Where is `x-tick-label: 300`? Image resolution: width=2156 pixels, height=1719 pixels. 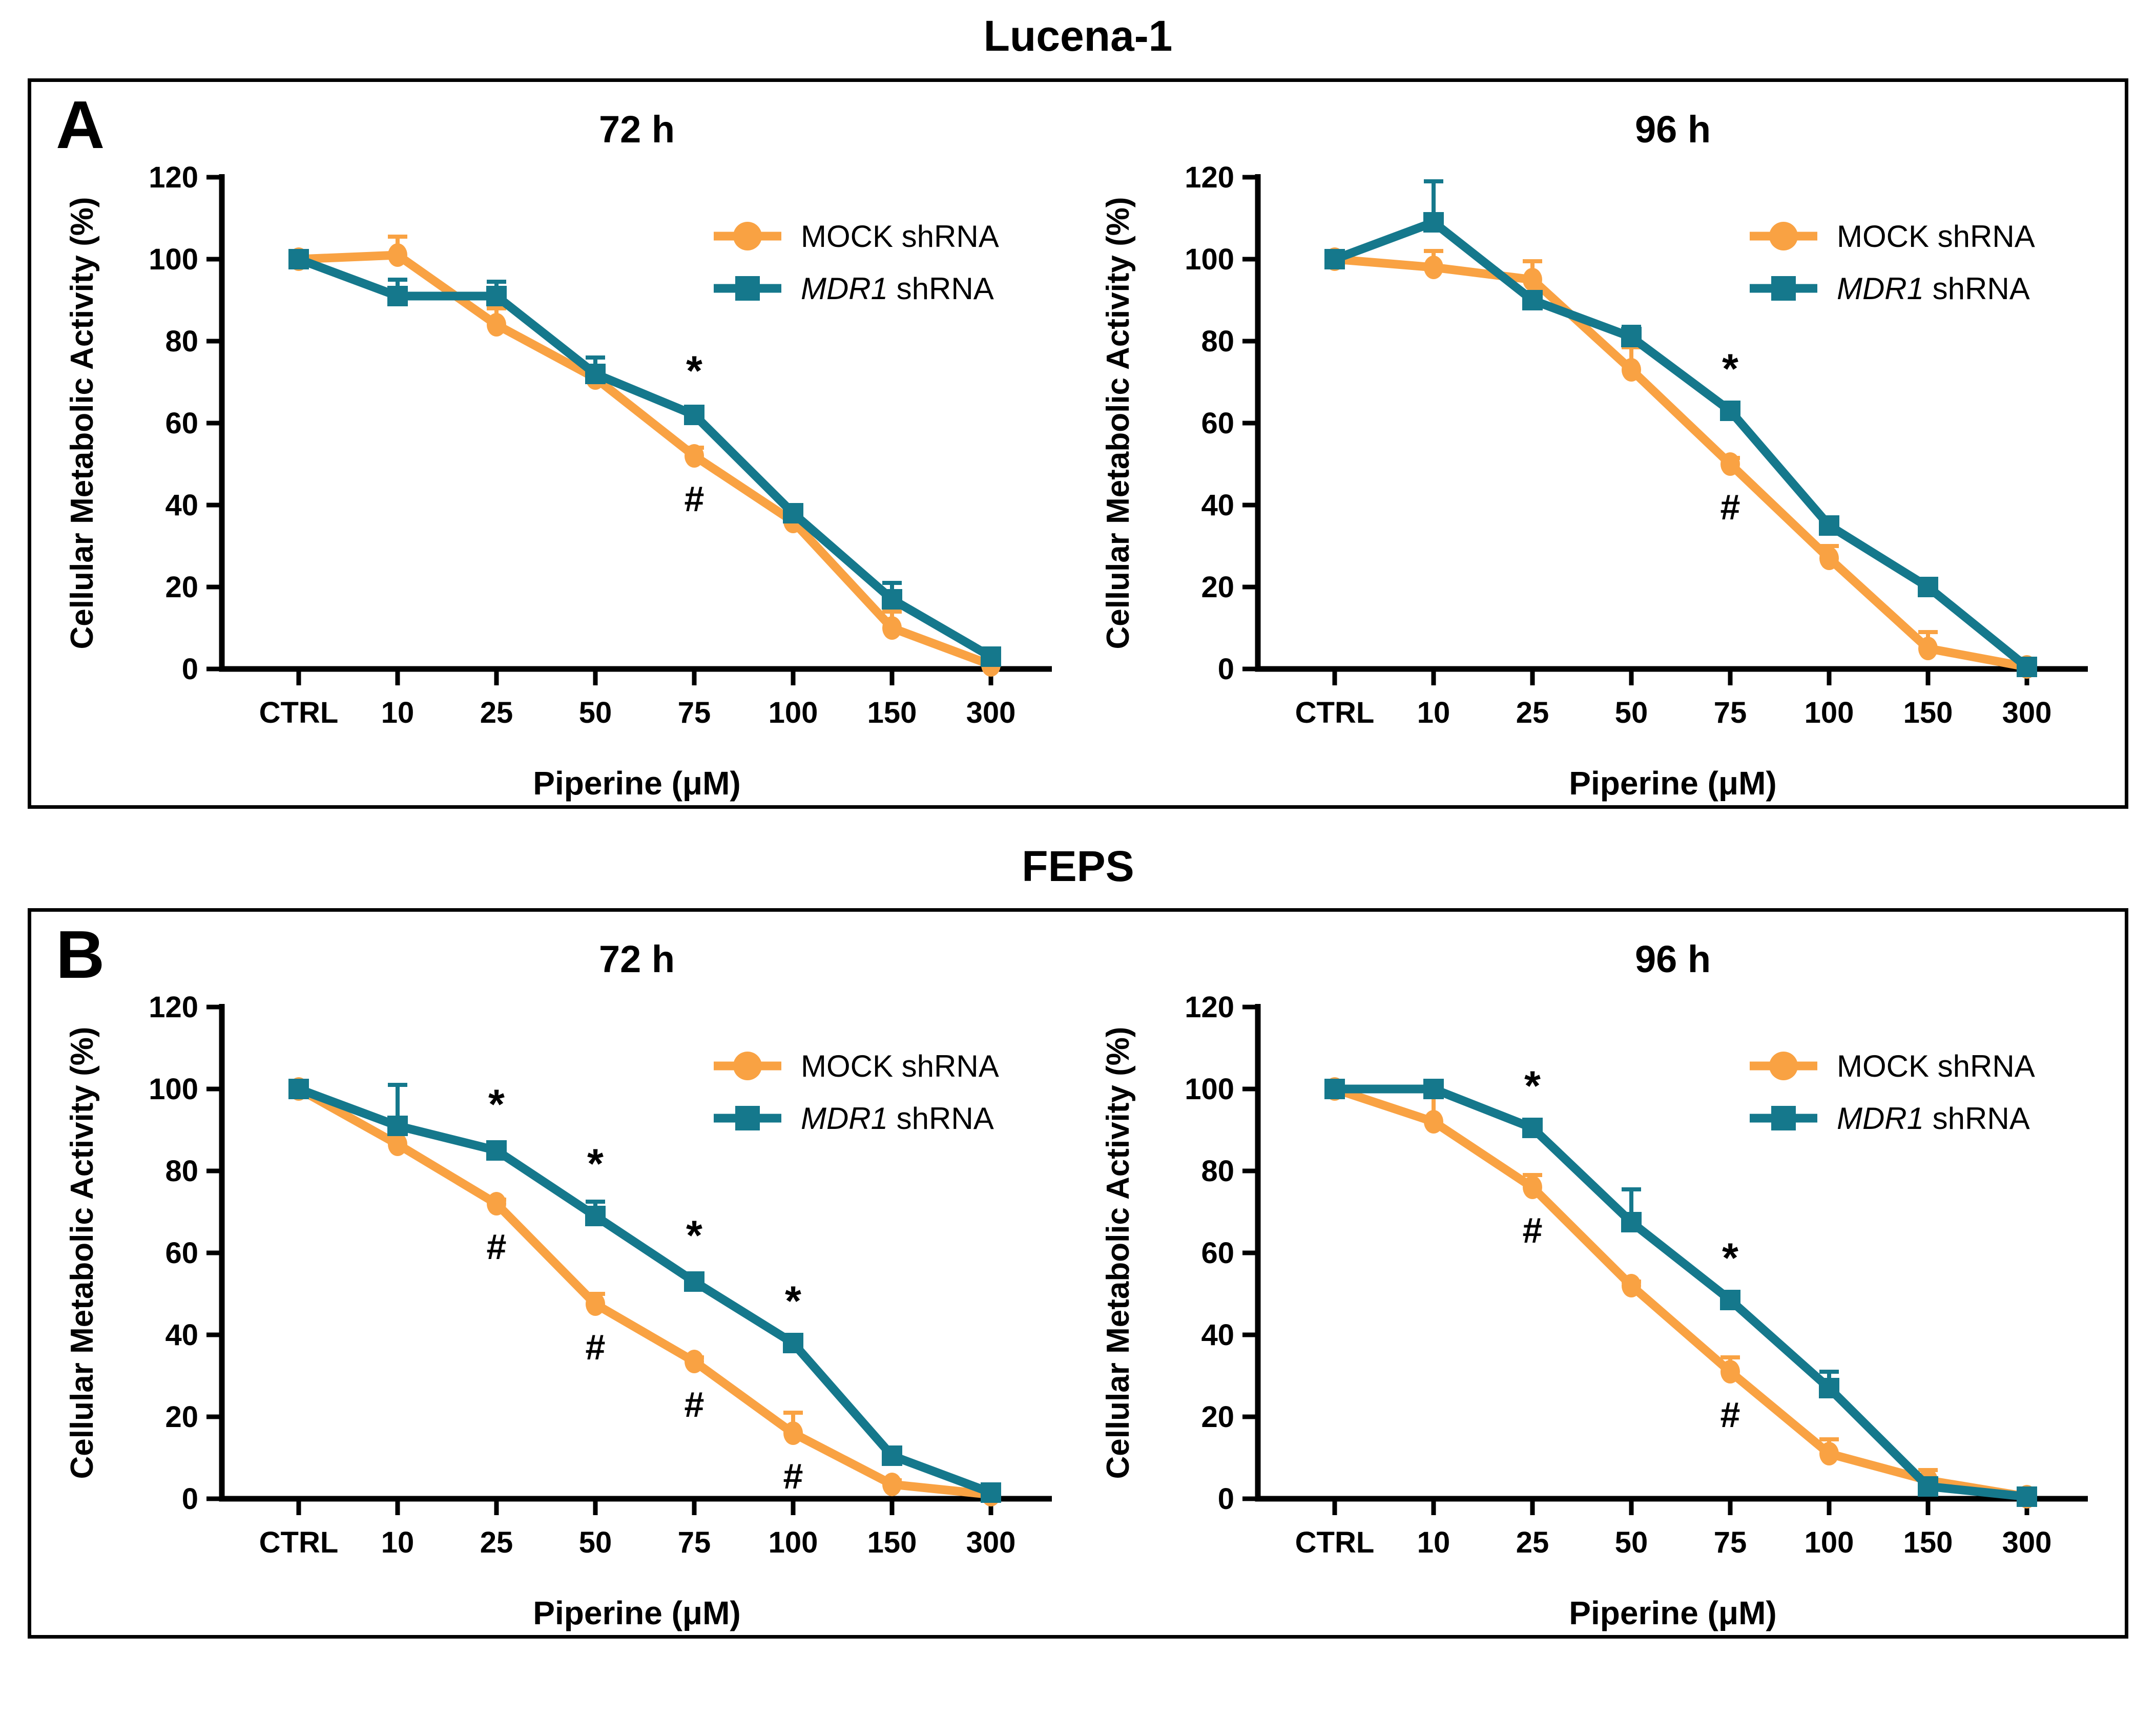 x-tick-label: 300 is located at coordinates (991, 1542).